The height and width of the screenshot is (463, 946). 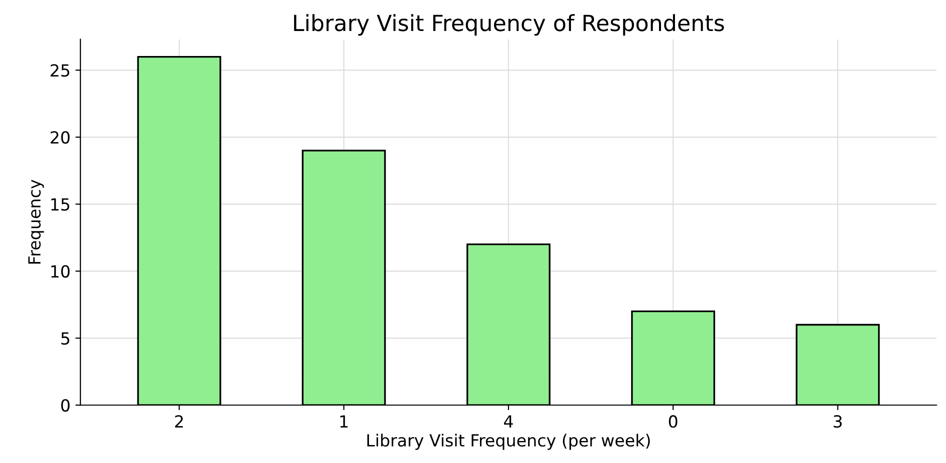 I want to click on x-tick-label: 2, so click(x=179, y=421).